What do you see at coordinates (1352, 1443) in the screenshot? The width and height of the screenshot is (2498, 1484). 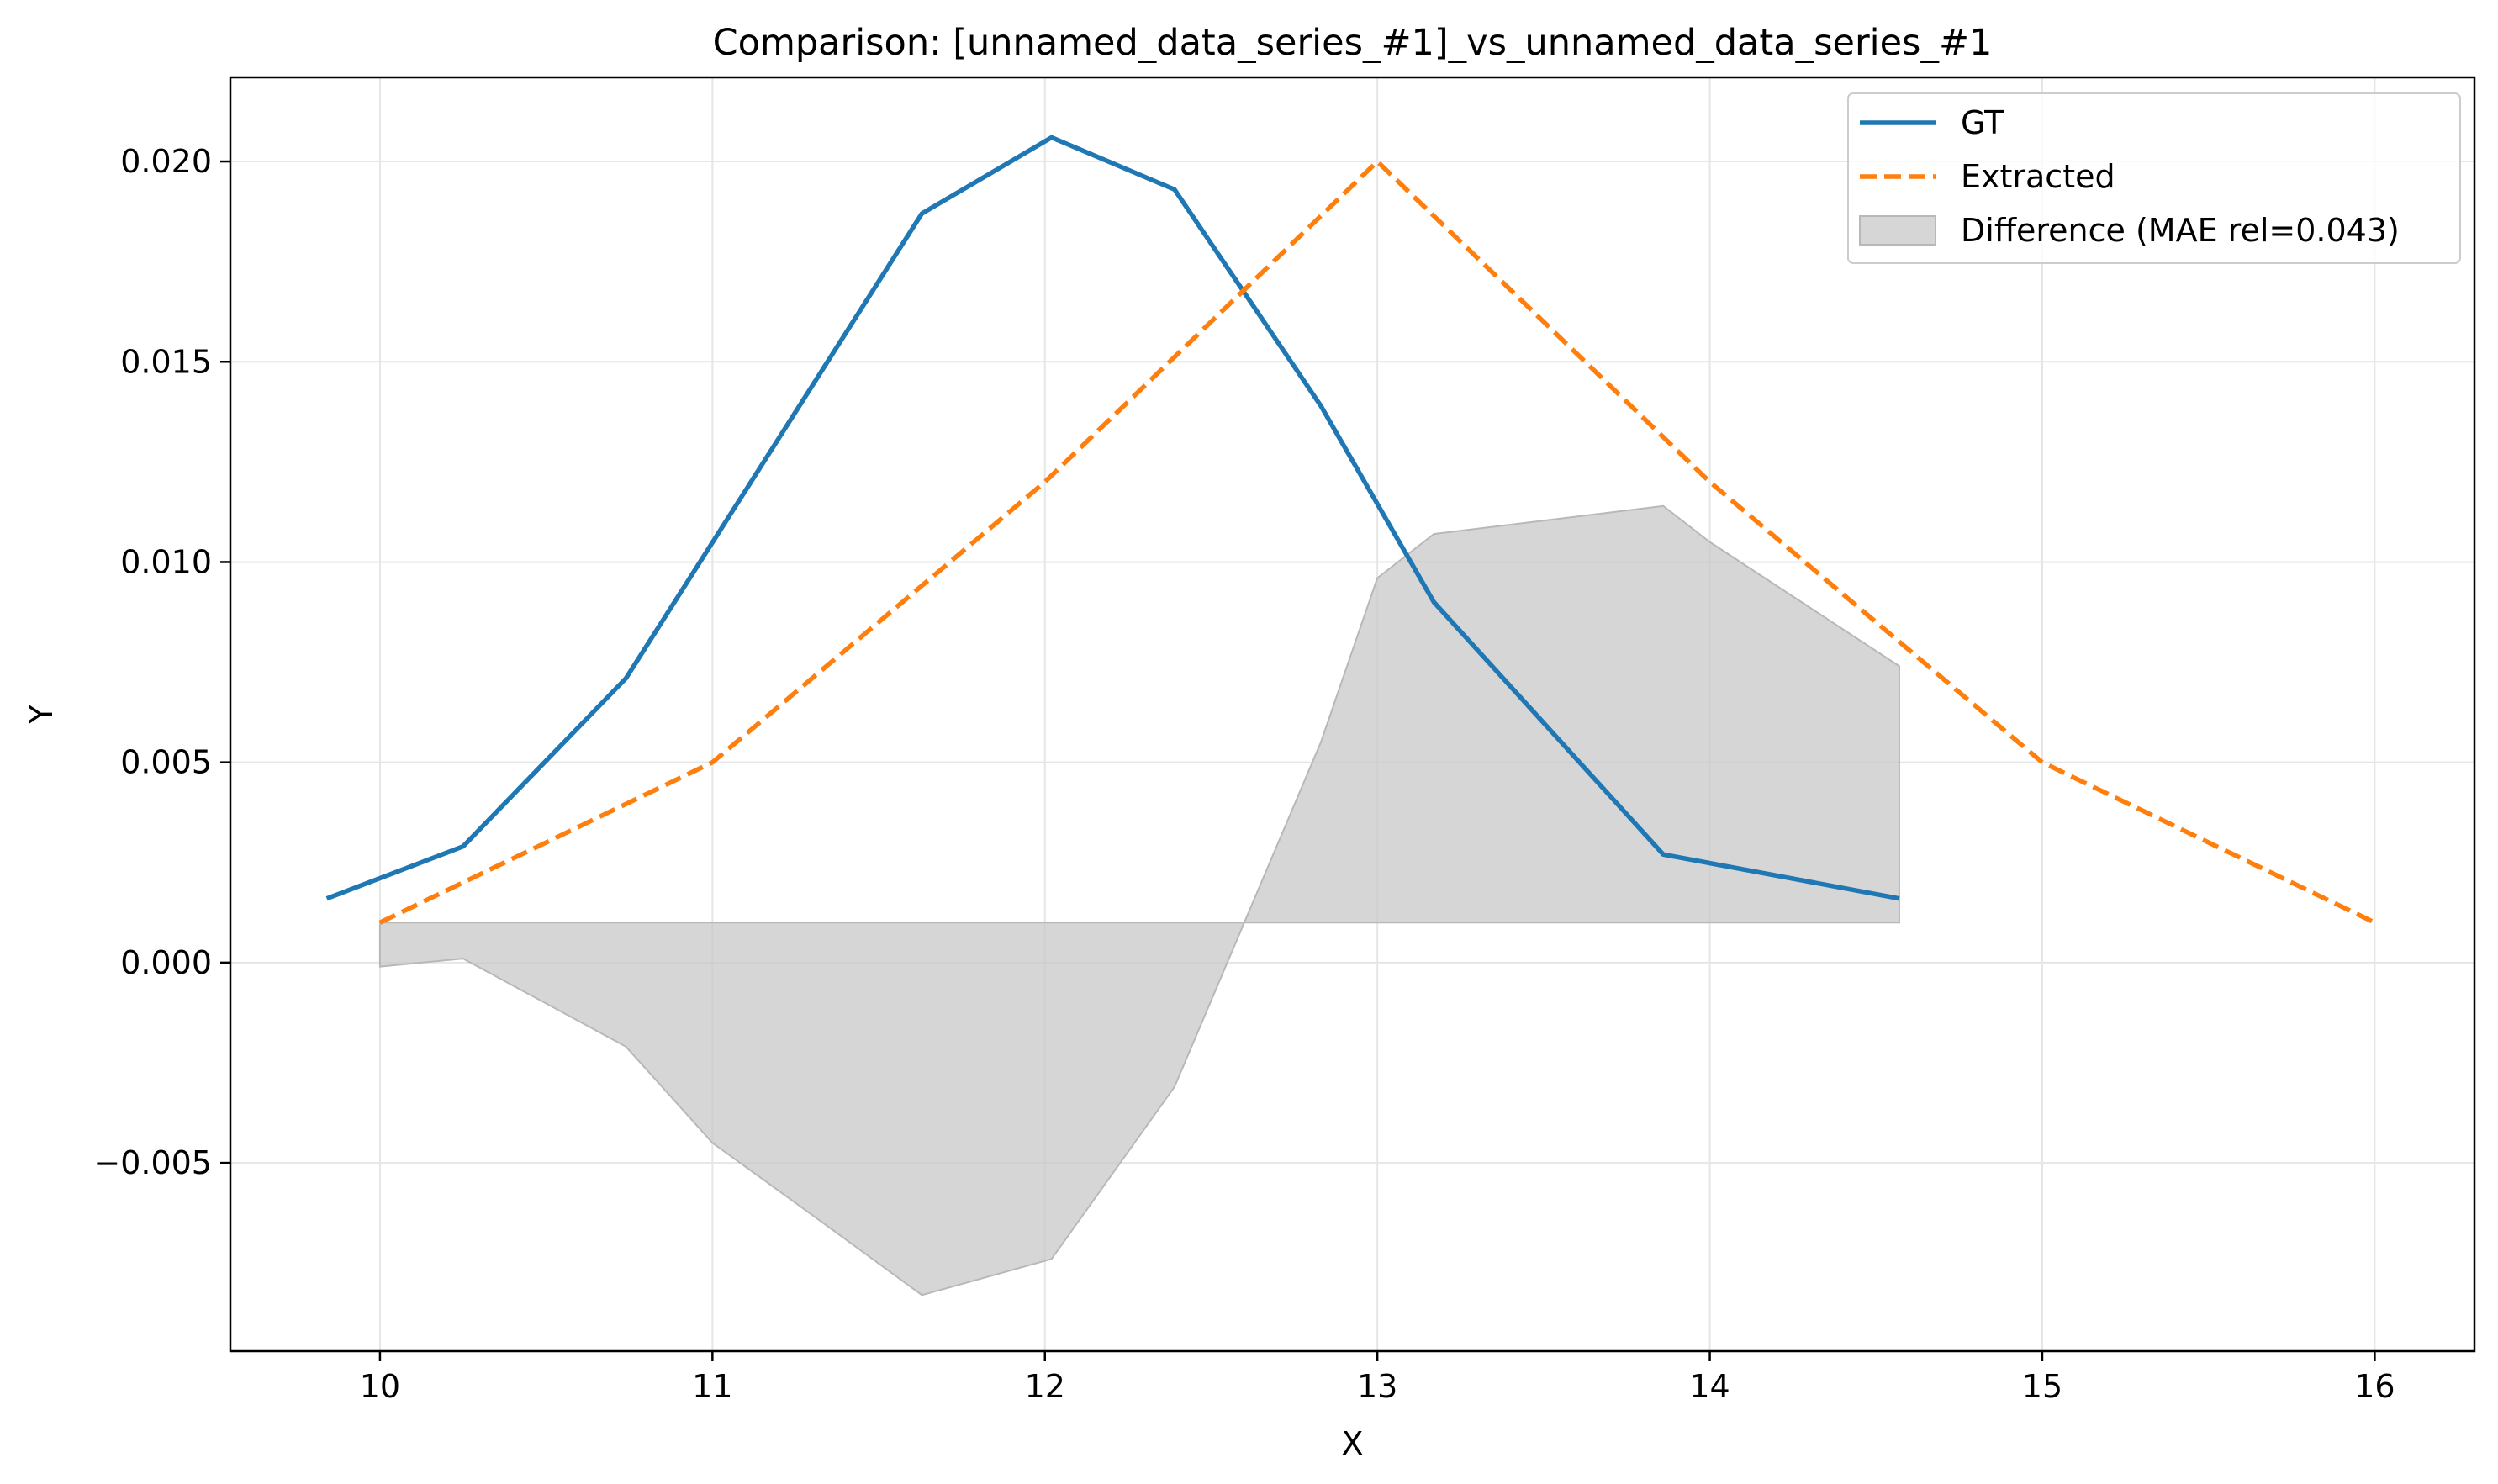 I see `x-axis-label: X` at bounding box center [1352, 1443].